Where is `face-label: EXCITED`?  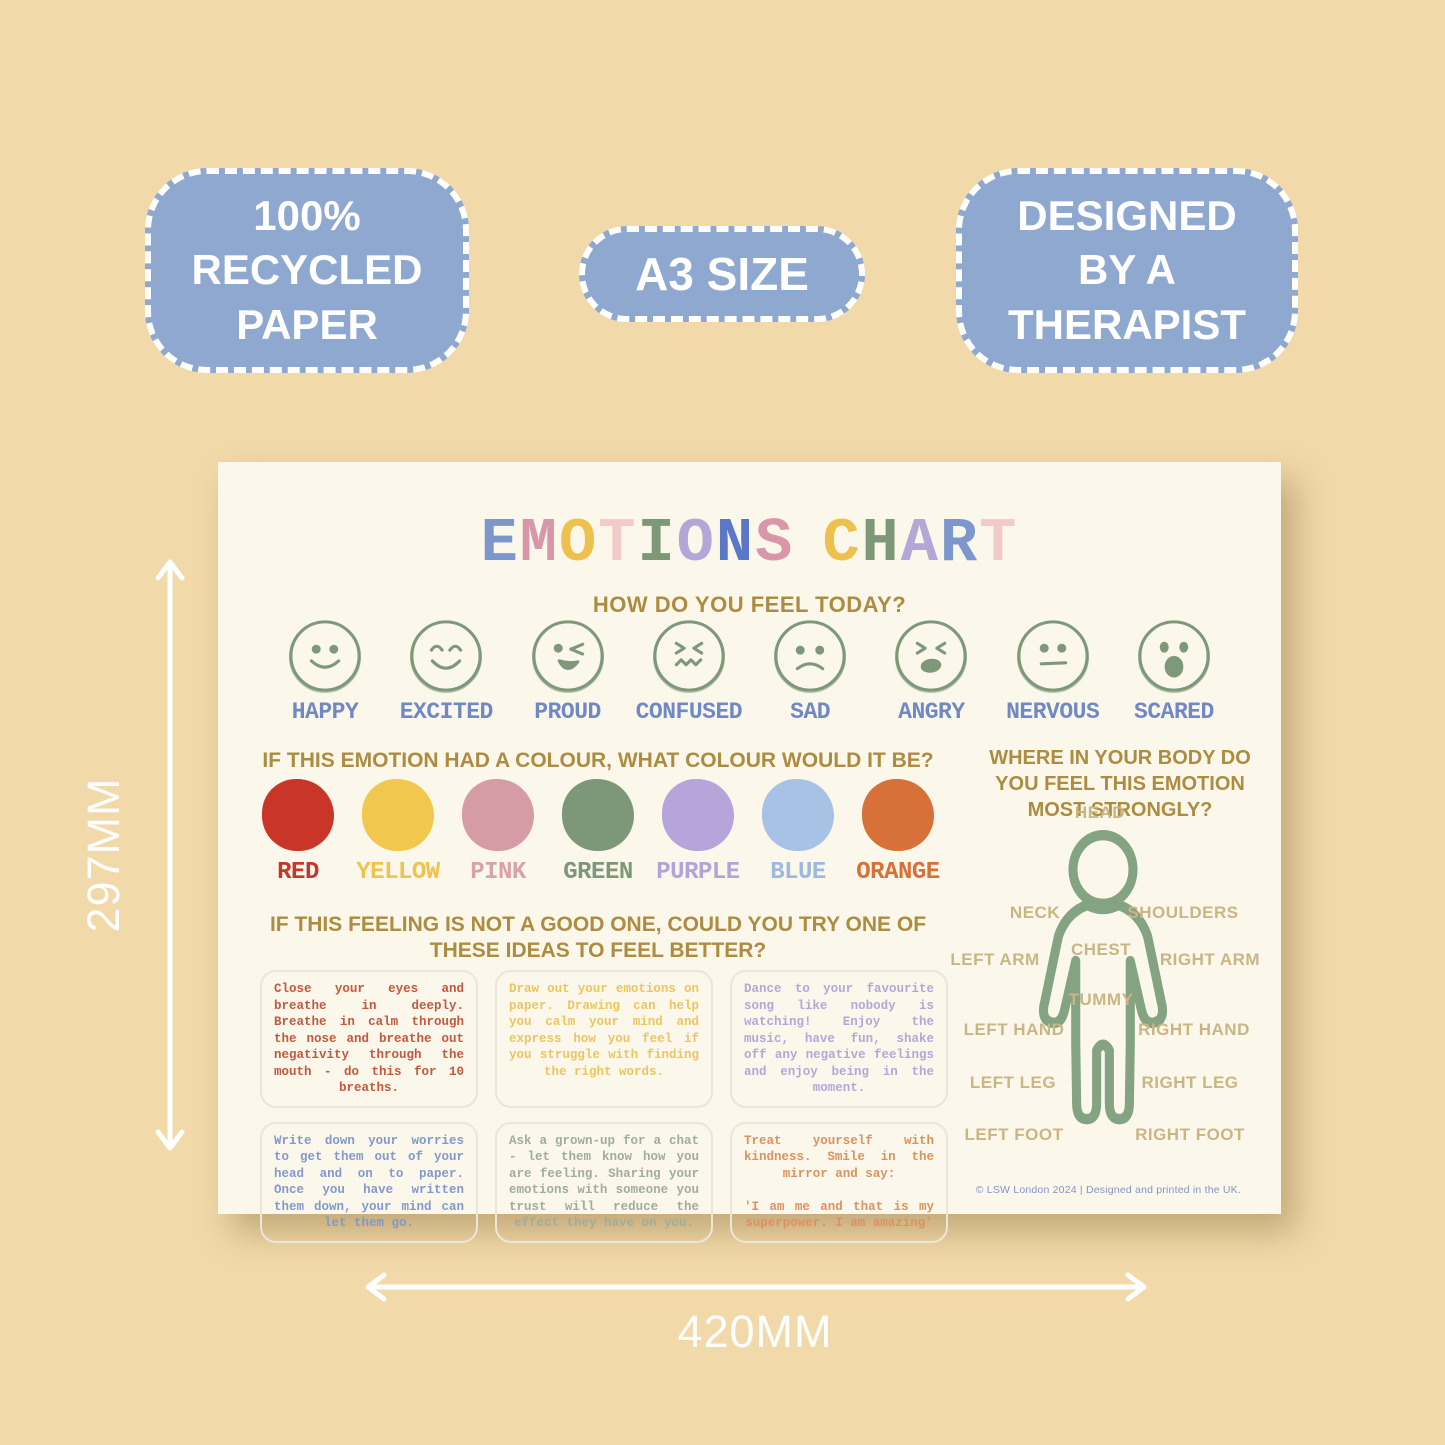 face-label: EXCITED is located at coordinates (446, 712).